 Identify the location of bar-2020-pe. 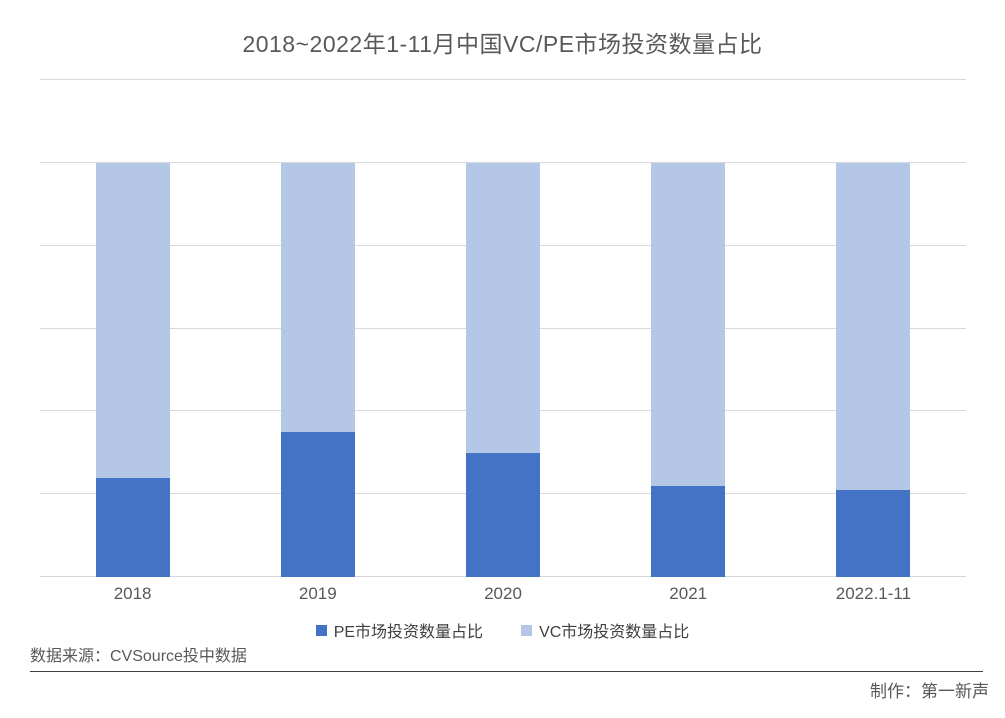
(503, 514).